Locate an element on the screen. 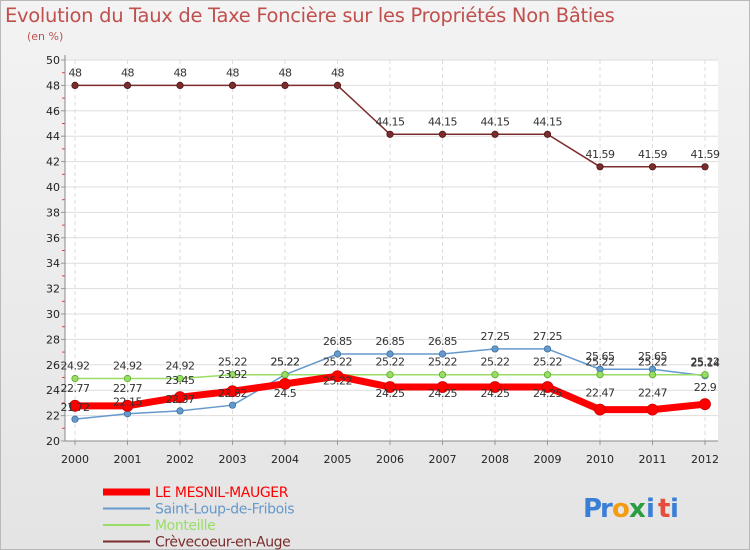 The image size is (750, 550). data-label: 23.45 is located at coordinates (180, 380).